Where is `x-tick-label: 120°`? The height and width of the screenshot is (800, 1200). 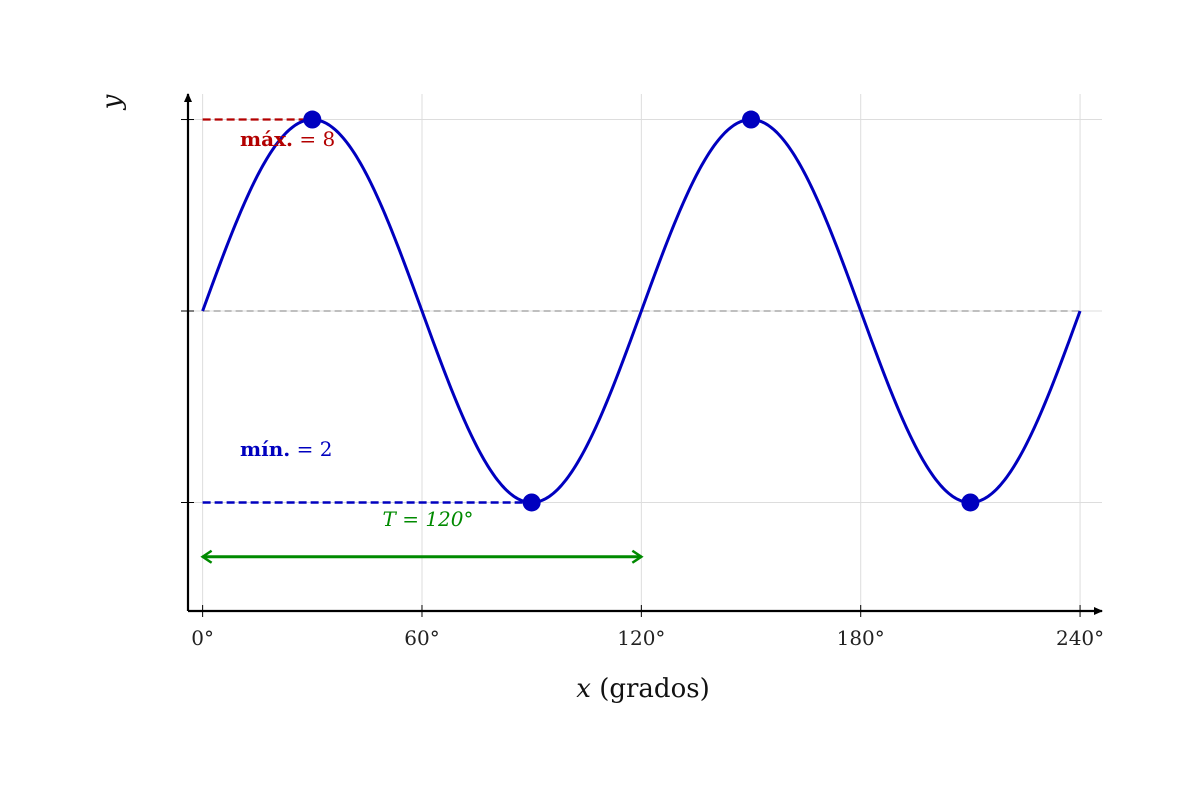
x-tick-label: 120° is located at coordinates (641, 638).